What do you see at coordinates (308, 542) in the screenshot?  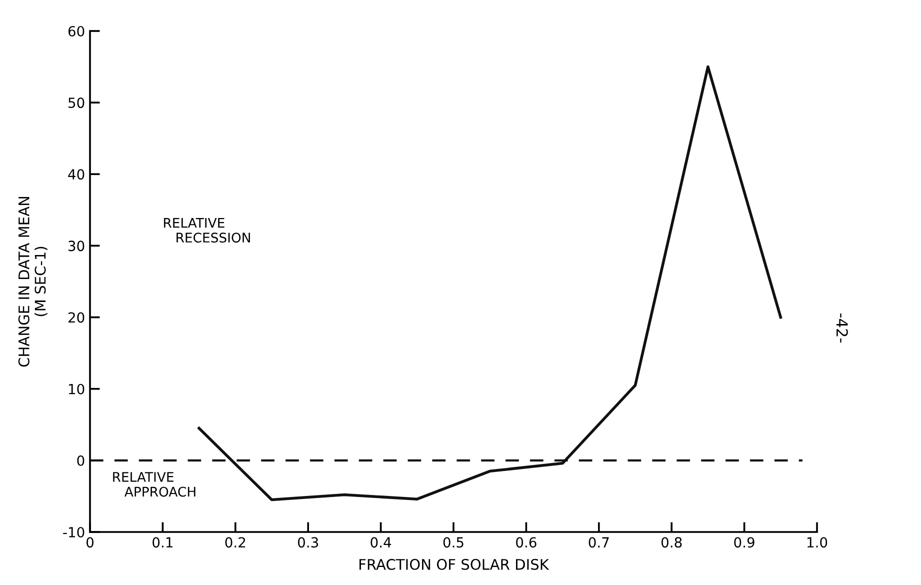 I see `x-tick-label: 0.3` at bounding box center [308, 542].